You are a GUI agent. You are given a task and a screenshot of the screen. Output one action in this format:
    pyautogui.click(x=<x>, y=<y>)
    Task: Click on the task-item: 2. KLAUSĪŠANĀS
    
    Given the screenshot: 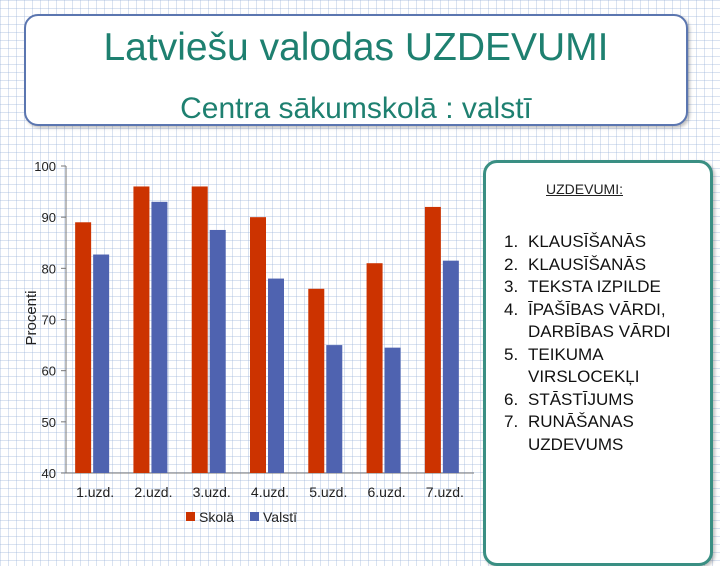 What is the action you would take?
    pyautogui.click(x=604, y=265)
    